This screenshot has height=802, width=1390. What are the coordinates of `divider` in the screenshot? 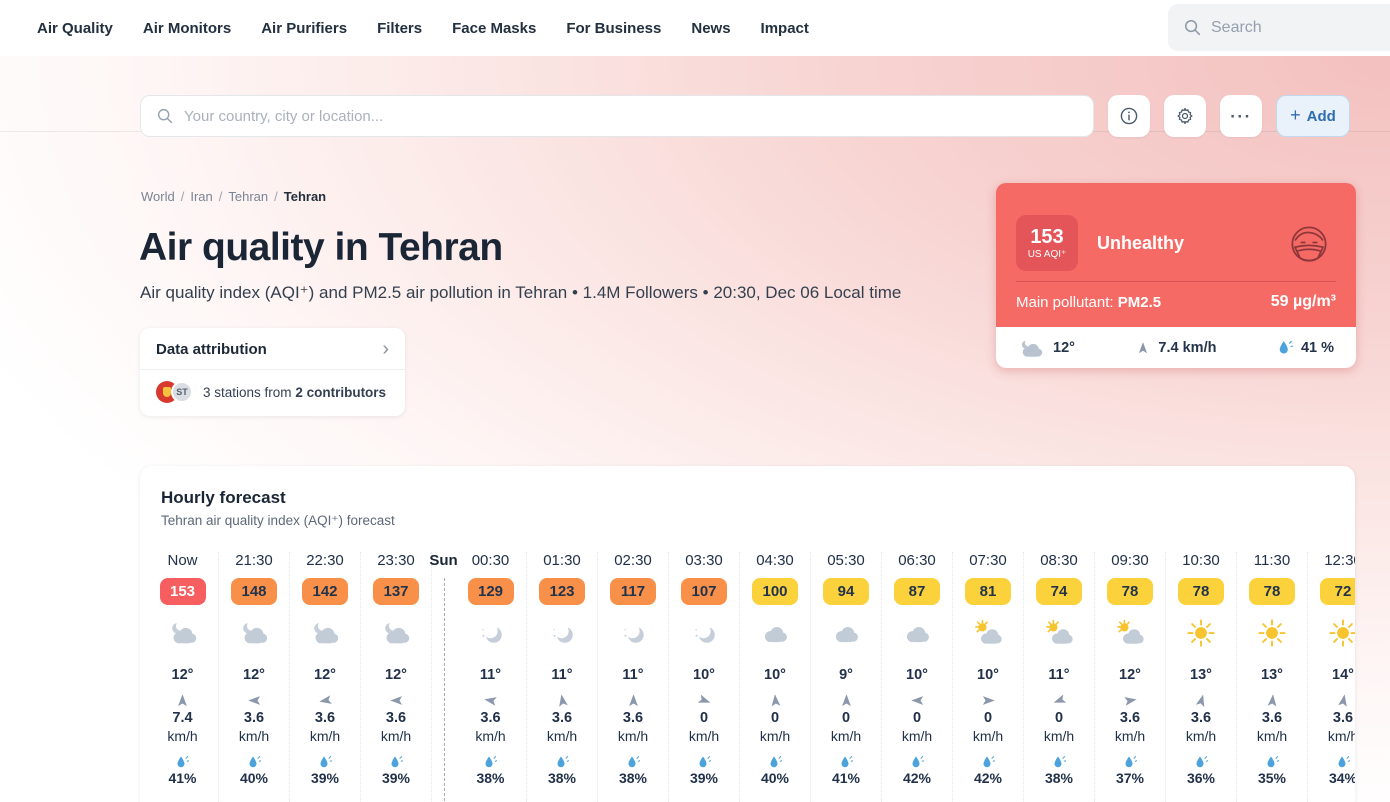 It's located at (272, 369).